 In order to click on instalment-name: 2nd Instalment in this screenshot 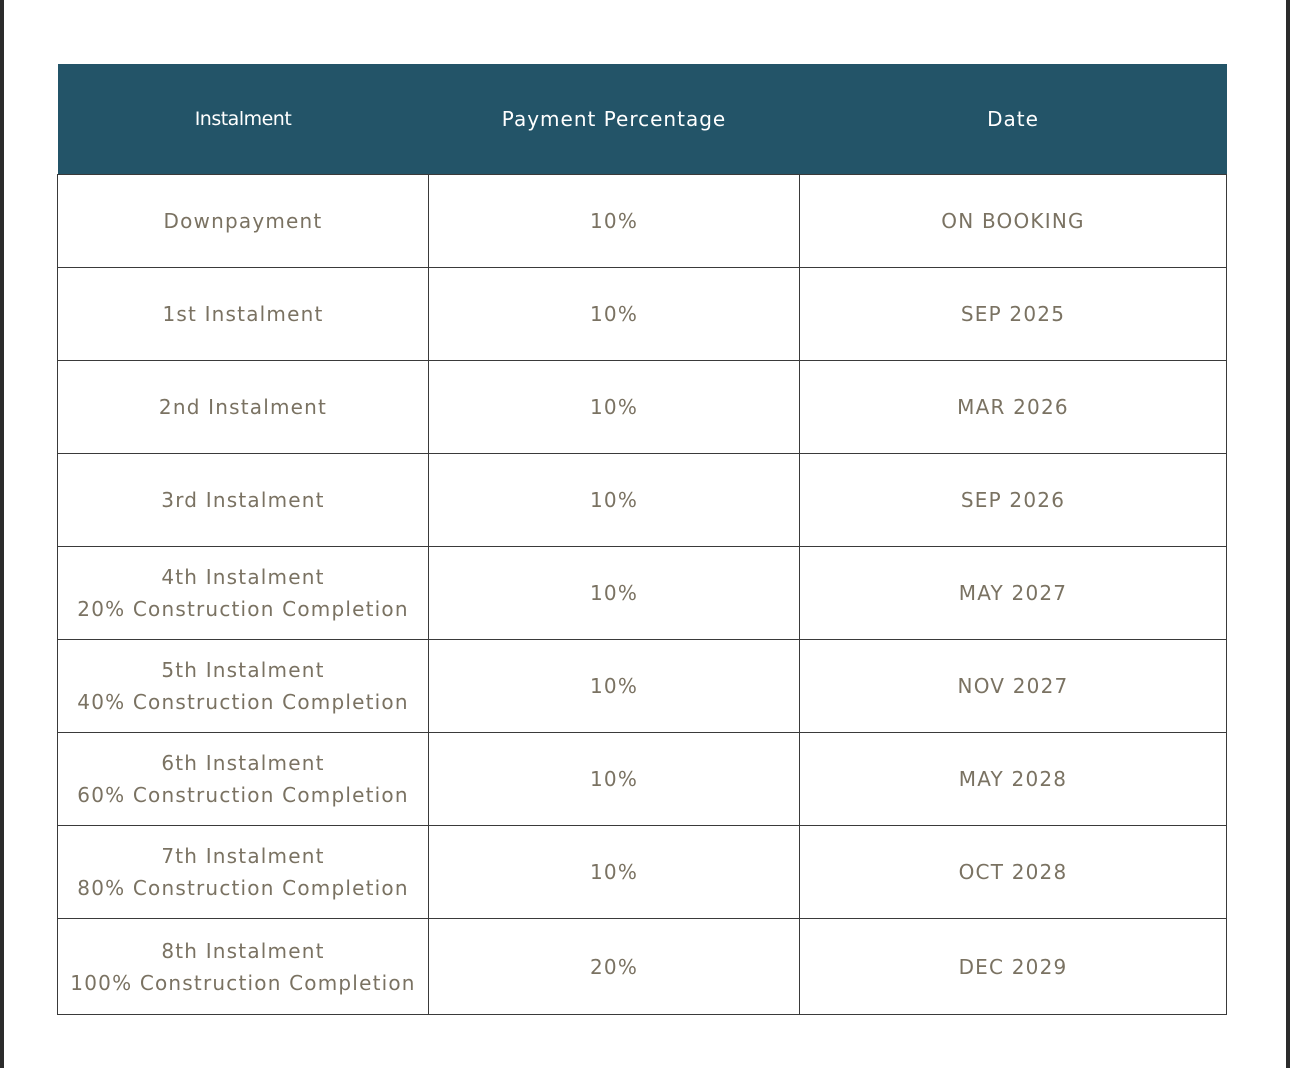, I will do `click(243, 407)`.